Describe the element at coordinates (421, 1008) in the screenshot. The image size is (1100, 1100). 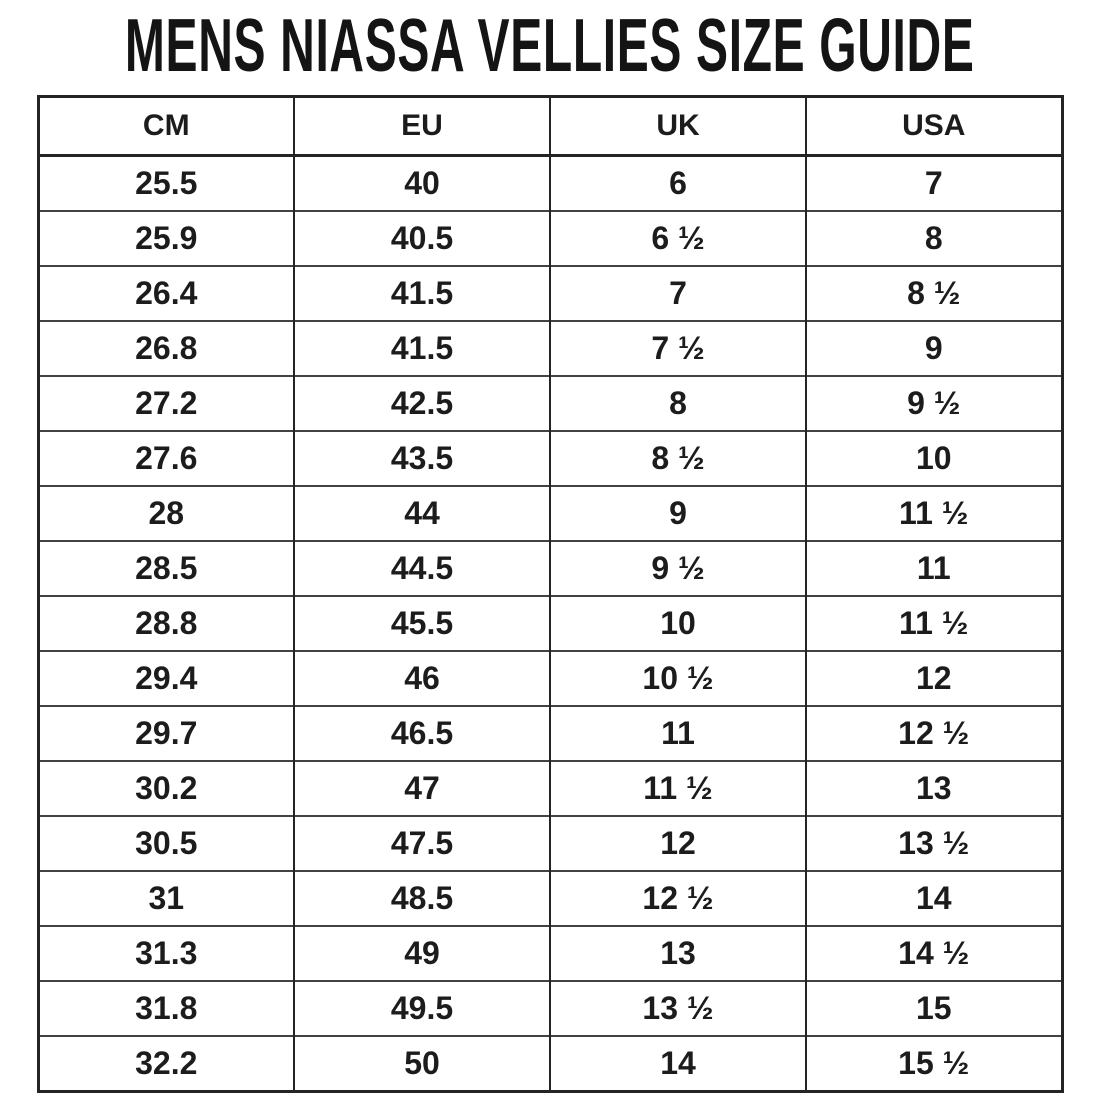
I see `cell-eu: 49.5` at that location.